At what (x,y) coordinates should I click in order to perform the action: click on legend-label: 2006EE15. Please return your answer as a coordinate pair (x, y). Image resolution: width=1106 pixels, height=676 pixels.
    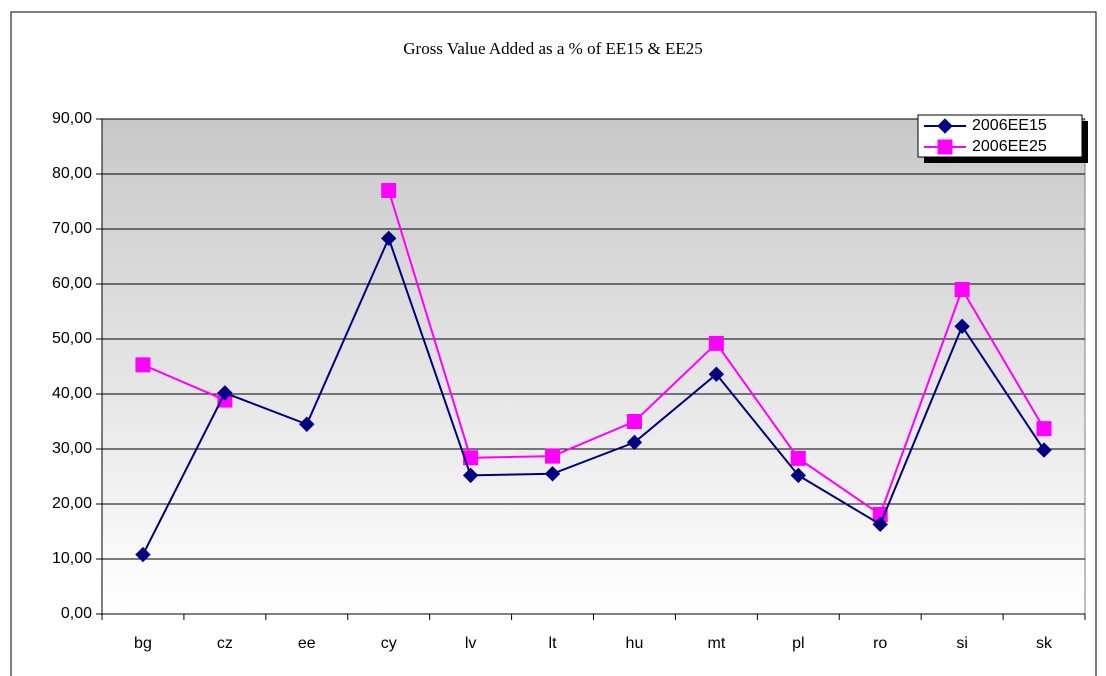
    Looking at the image, I should click on (1009, 125).